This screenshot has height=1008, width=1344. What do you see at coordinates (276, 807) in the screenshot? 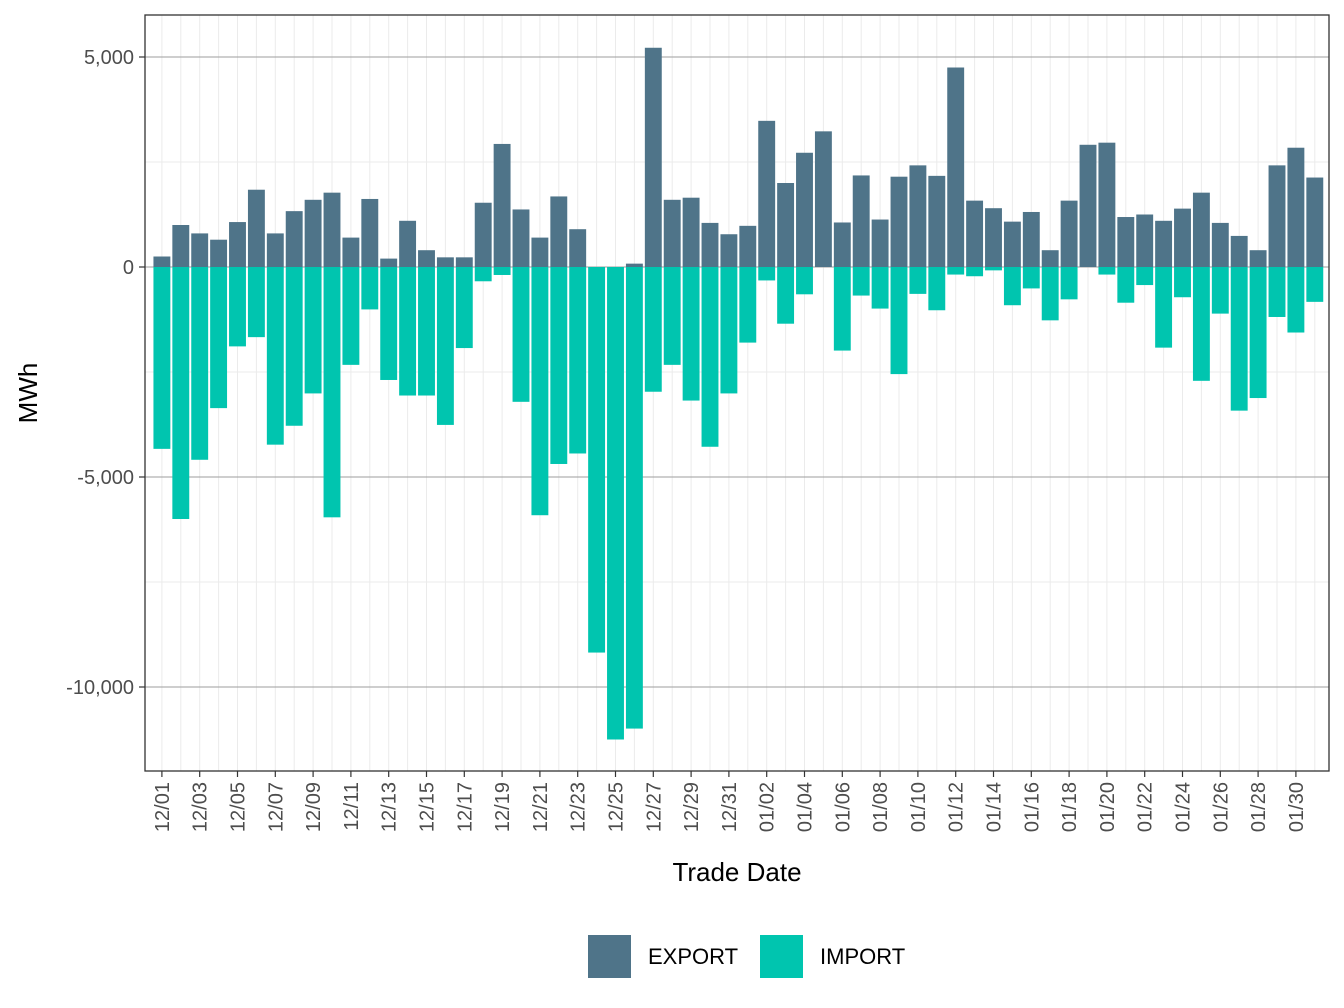
I see `x-tick-label: 12/07` at bounding box center [276, 807].